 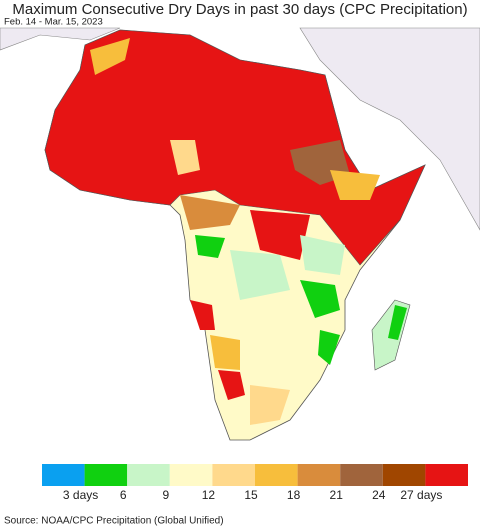 What do you see at coordinates (165, 495) in the screenshot?
I see `legend-label: 9` at bounding box center [165, 495].